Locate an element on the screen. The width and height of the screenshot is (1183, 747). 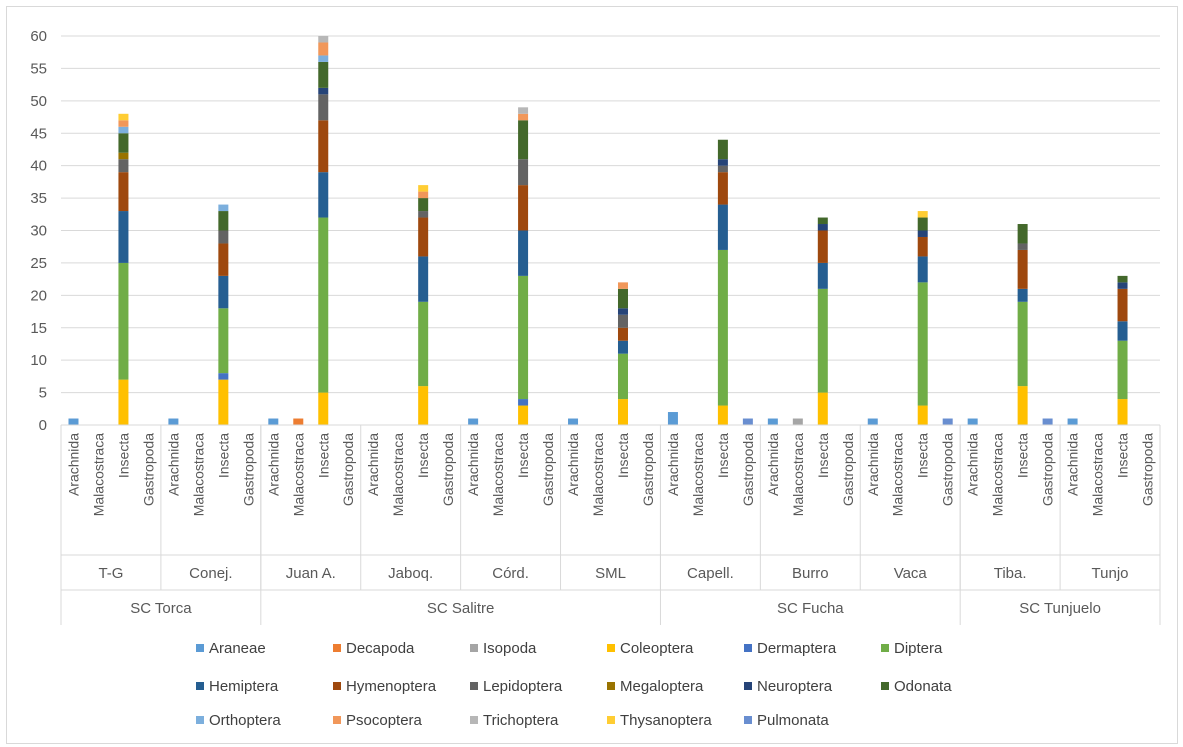
region-label: SC Salitre is located at coordinates (461, 608).